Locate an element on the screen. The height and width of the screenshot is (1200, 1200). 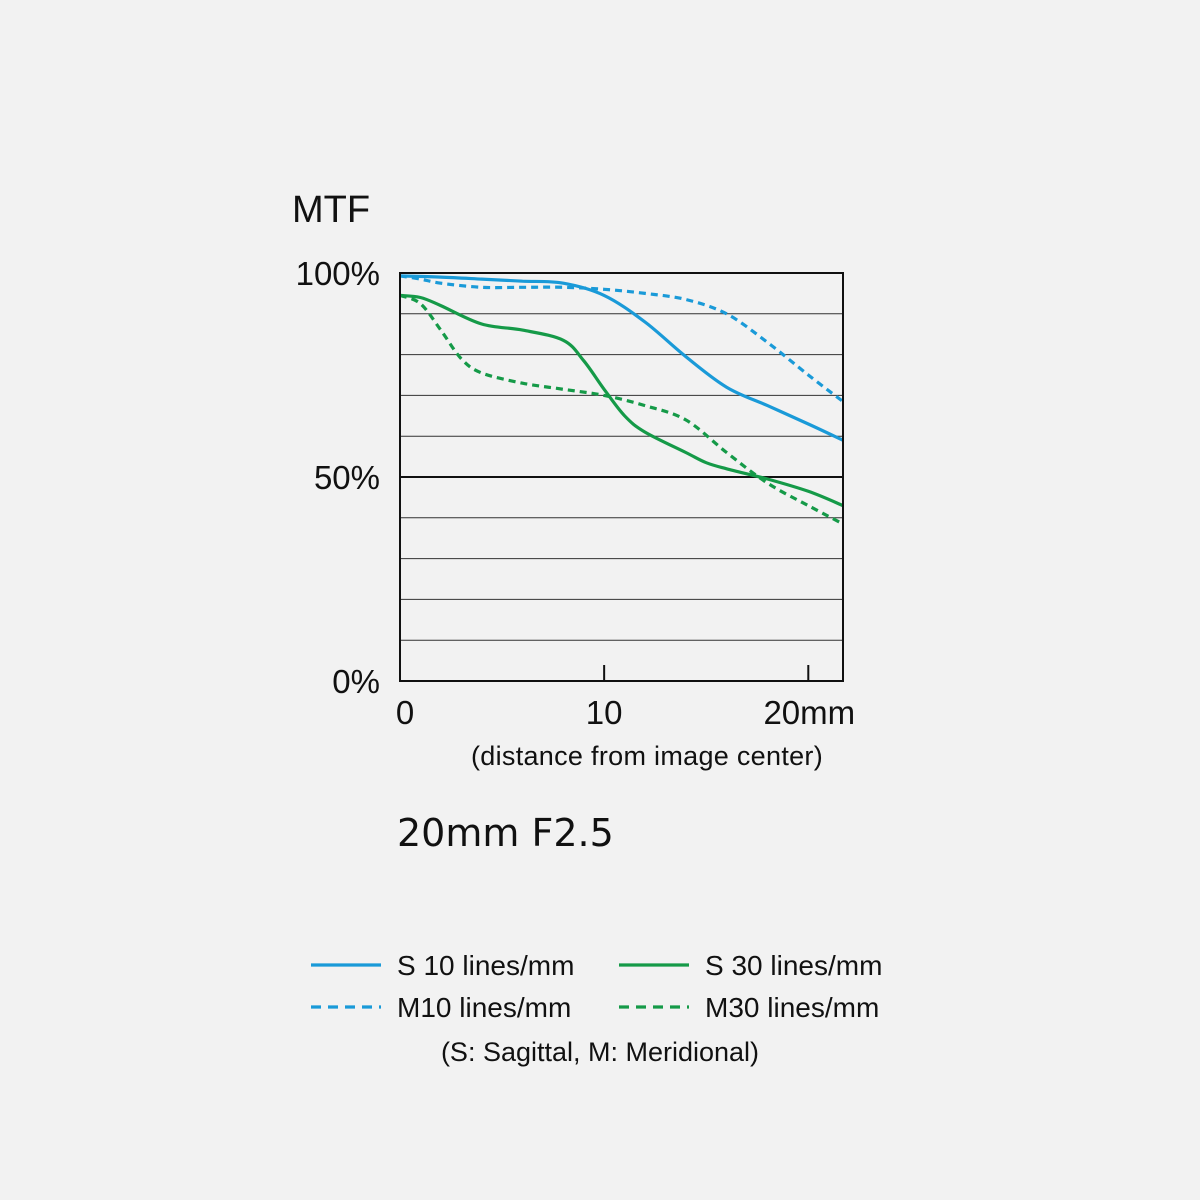
legend-note: (S: Sagittal, M: Meridional) is located at coordinates (600, 1052).